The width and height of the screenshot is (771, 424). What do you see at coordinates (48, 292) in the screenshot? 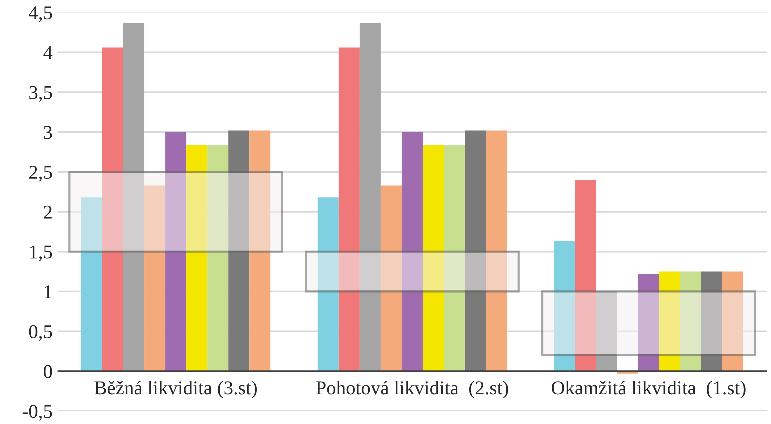
I see `y-tick-label: 1` at bounding box center [48, 292].